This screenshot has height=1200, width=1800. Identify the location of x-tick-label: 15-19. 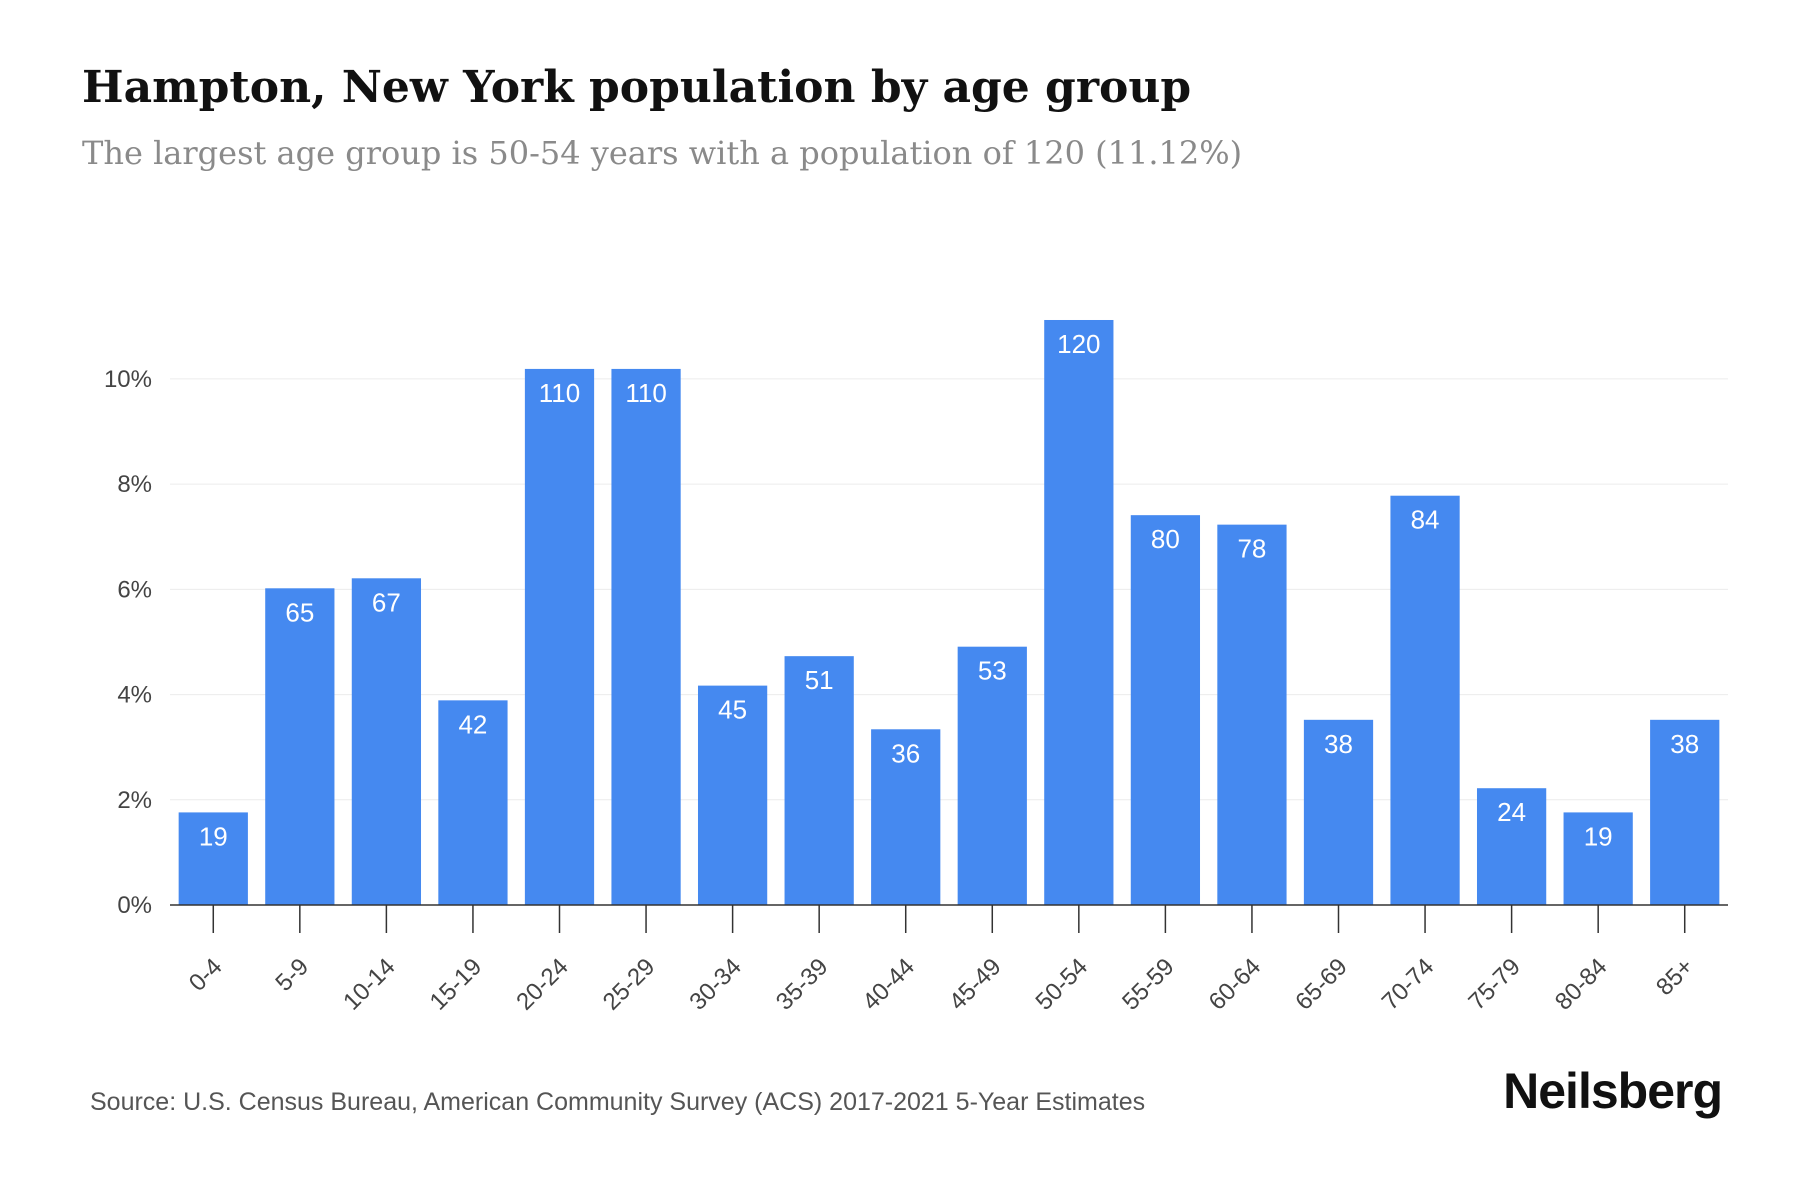
(456, 984).